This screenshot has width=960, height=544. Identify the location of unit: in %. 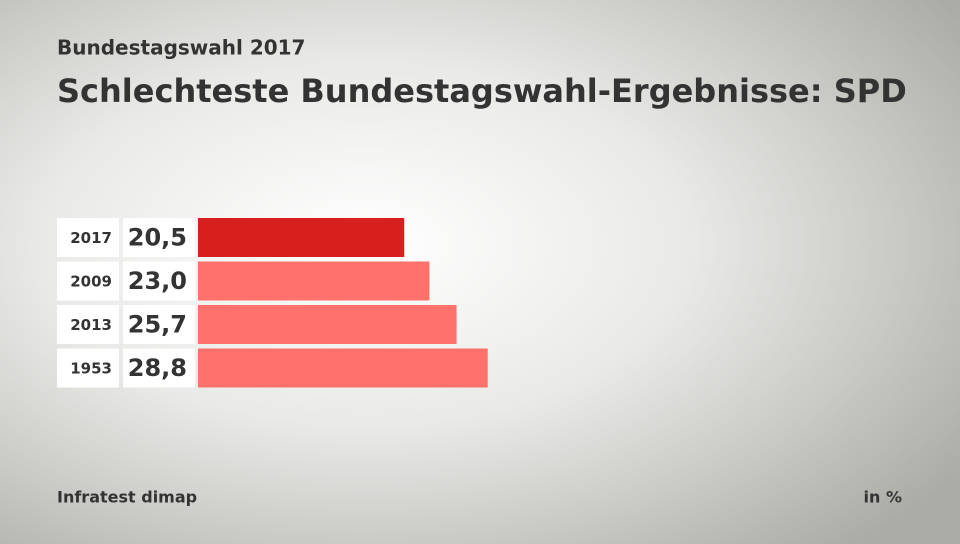
(883, 497).